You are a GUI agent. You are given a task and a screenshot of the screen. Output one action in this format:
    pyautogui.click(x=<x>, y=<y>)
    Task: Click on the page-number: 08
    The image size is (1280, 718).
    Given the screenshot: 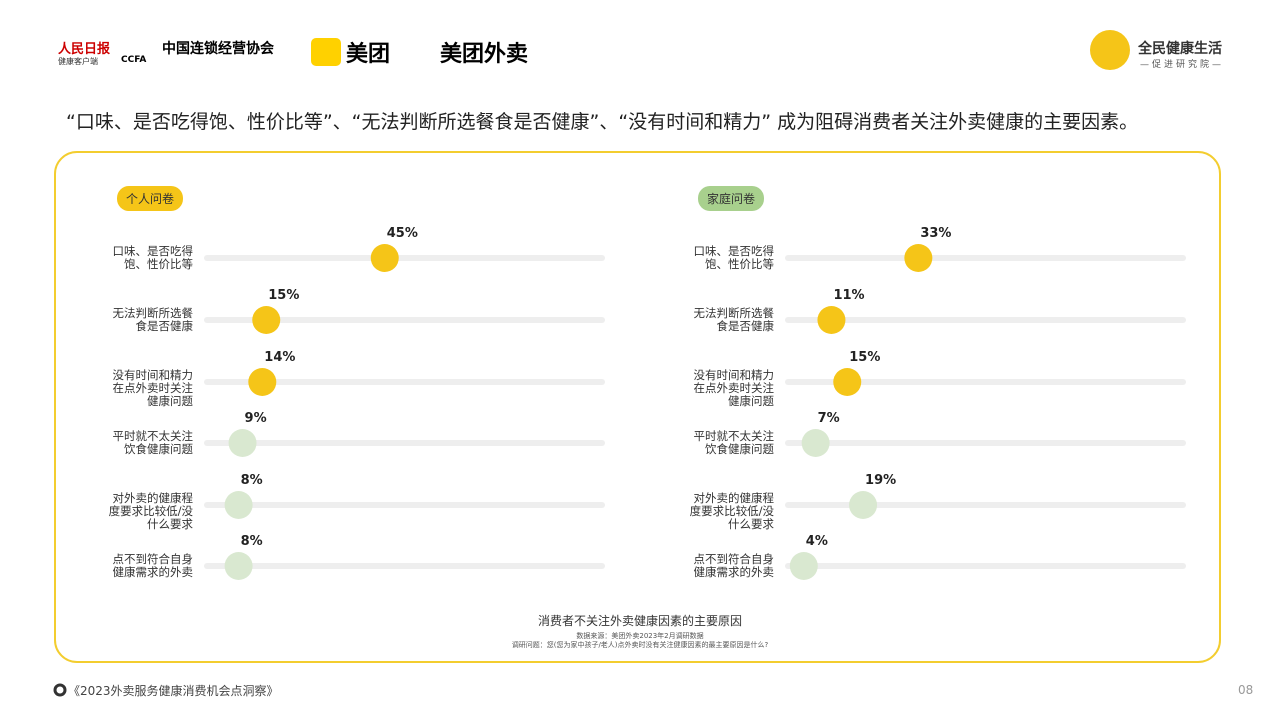 What is the action you would take?
    pyautogui.click(x=1246, y=690)
    